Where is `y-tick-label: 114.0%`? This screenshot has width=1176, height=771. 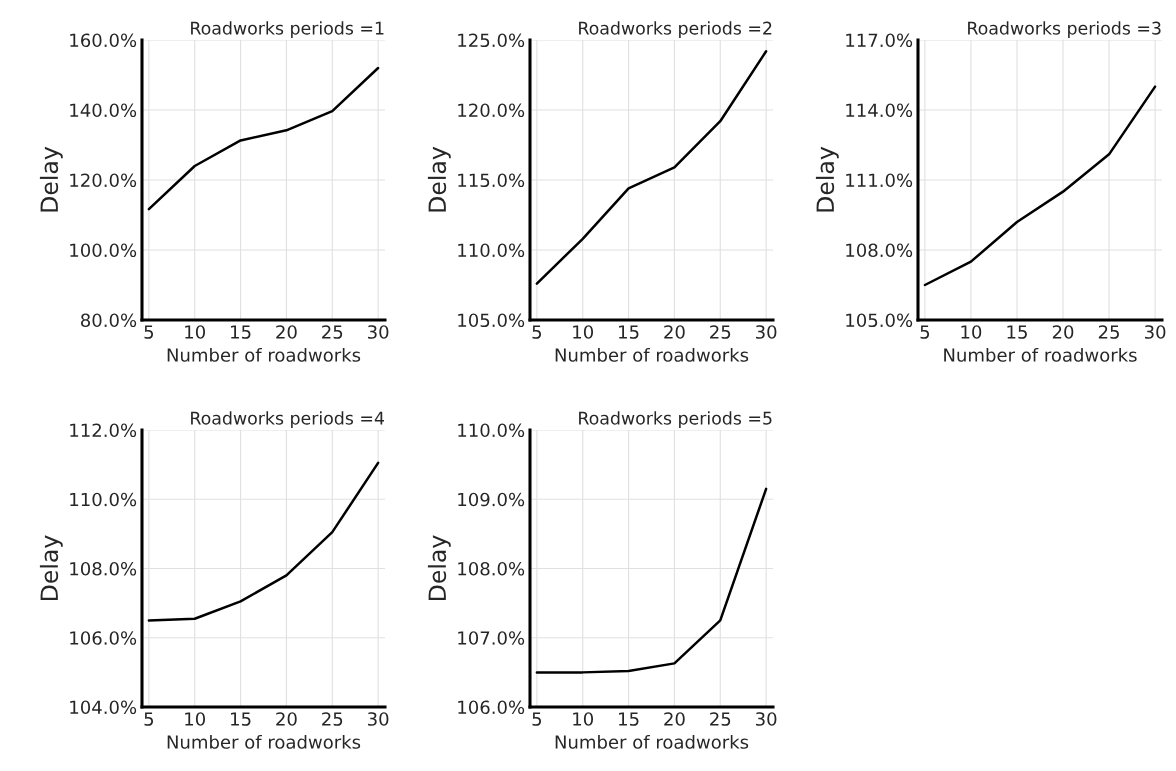
y-tick-label: 114.0% is located at coordinates (879, 110).